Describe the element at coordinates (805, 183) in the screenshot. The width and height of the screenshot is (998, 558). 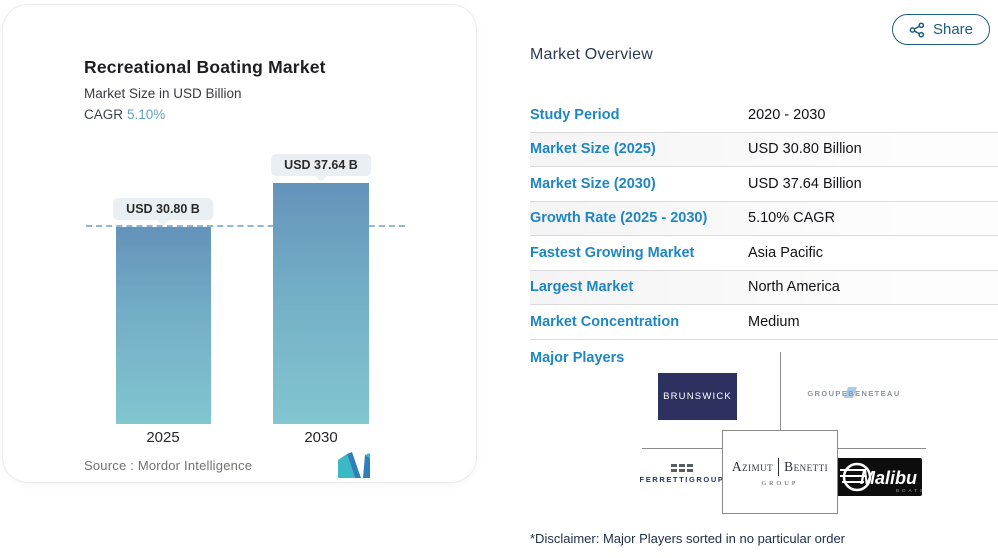
I see `row-value: USD 37.64 Billion` at that location.